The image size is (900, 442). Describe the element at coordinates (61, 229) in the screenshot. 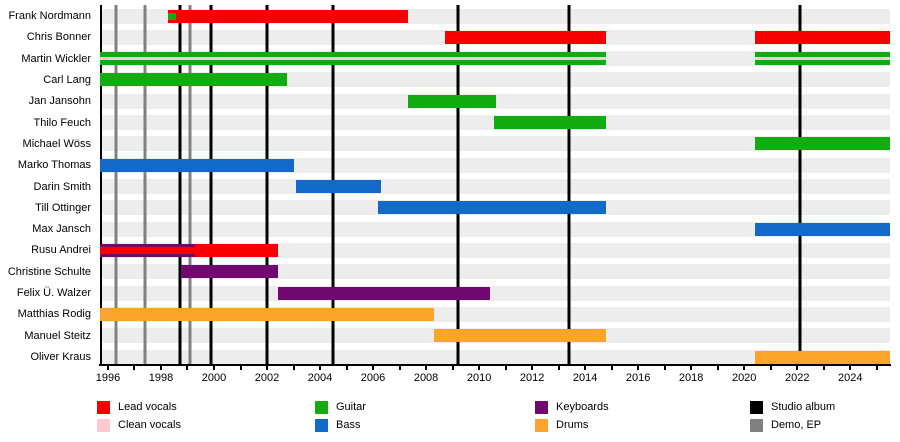

I see `member-label: Max Jansch` at that location.